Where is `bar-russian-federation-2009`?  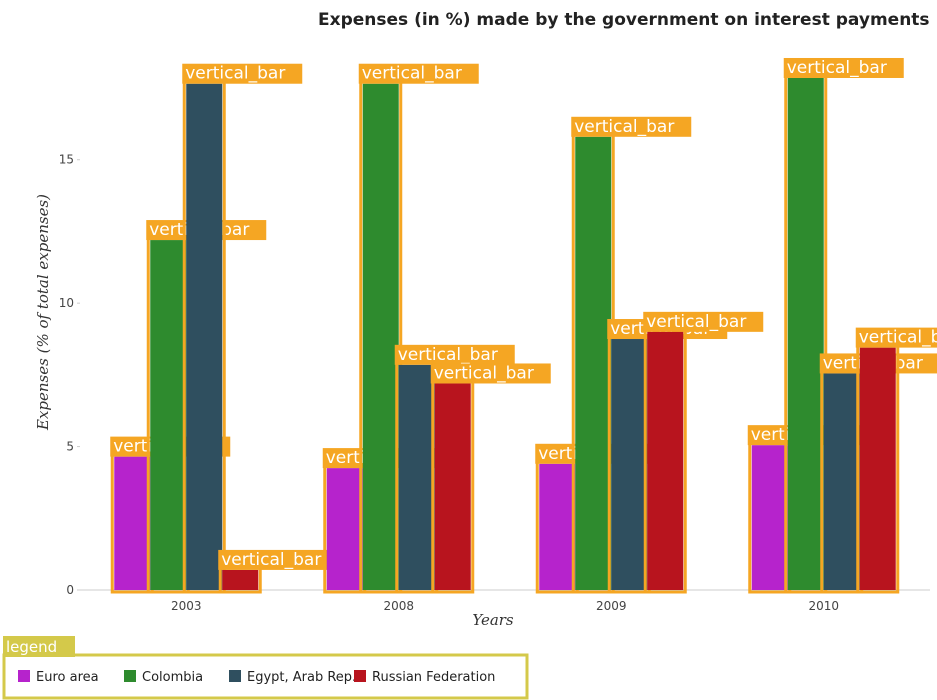
bar-russian-federation-2009 is located at coordinates (665, 460).